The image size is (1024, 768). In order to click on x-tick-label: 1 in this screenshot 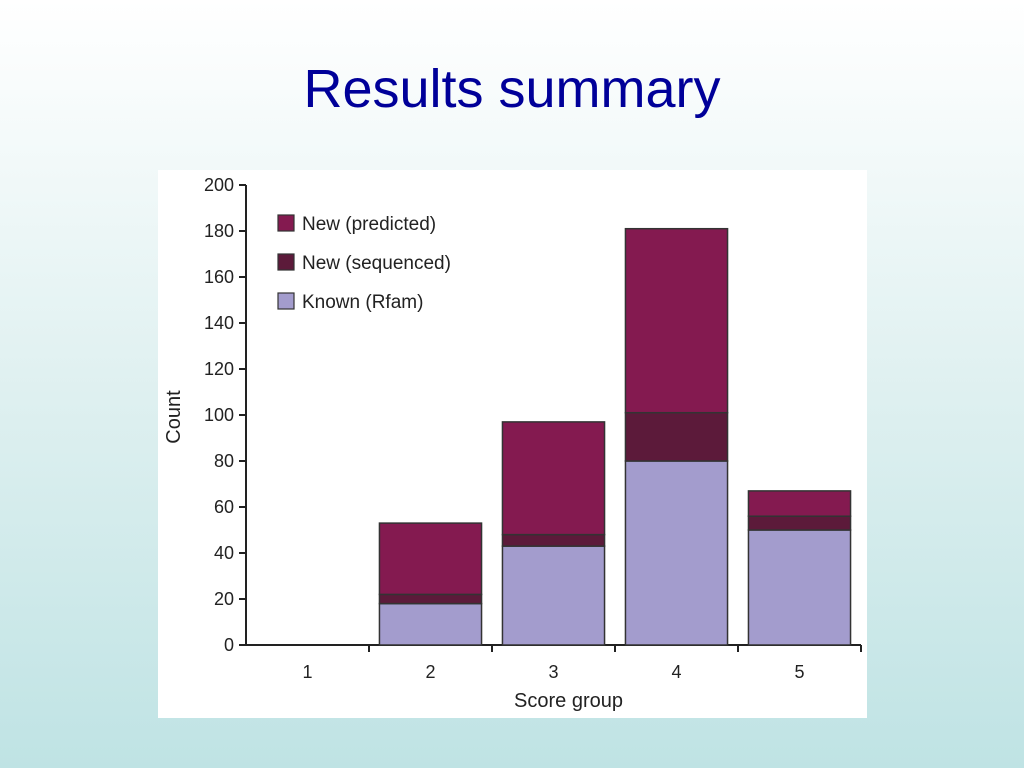, I will do `click(307, 672)`.